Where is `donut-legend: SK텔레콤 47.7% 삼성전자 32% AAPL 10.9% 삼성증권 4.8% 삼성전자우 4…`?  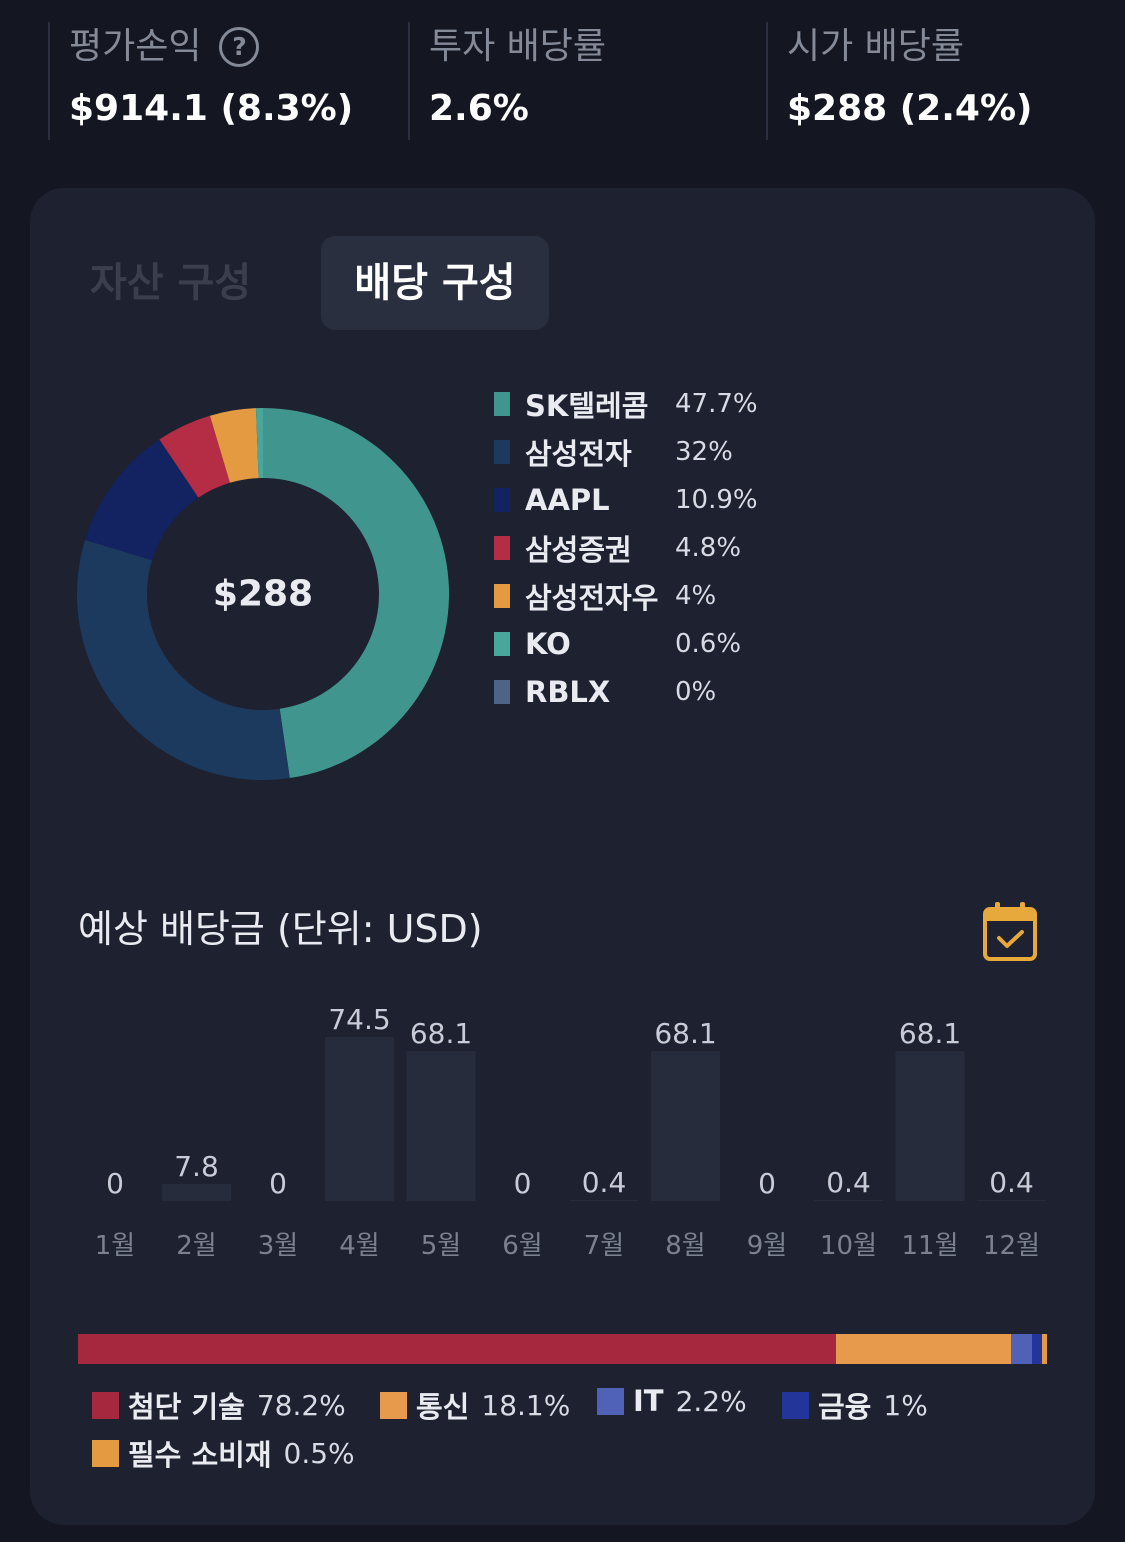
donut-legend: SK텔레콤 47.7% 삼성전자 32% AAPL 10.9% 삼성증권 4.8% 삼성전자우 4… is located at coordinates (626, 548).